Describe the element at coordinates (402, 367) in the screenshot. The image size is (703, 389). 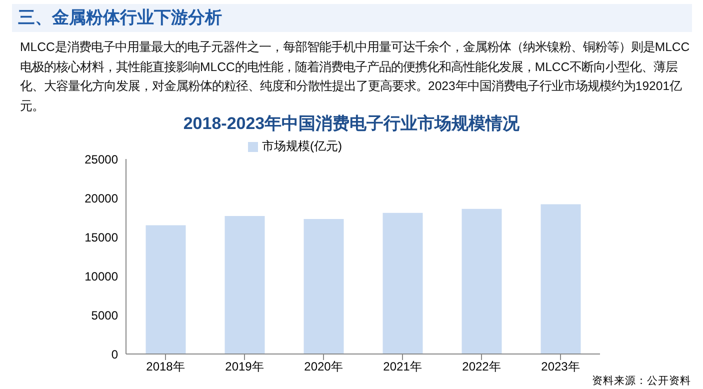
I see `x-tick-label: 2021年` at that location.